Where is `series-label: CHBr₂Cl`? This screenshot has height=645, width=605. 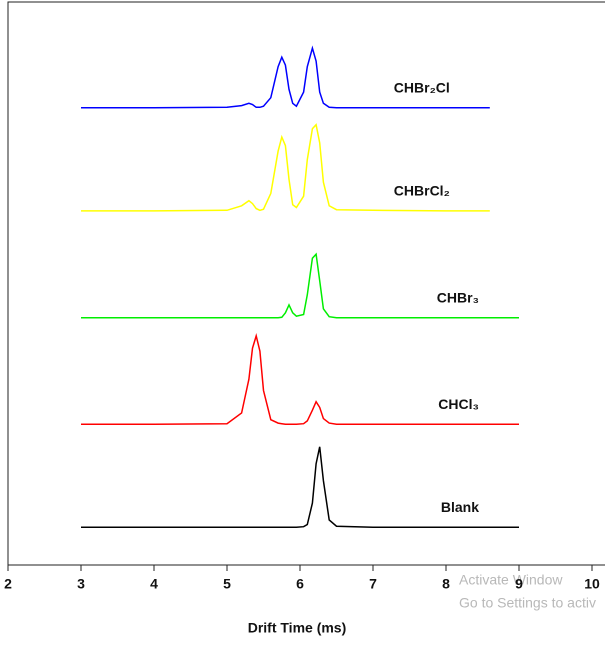 series-label: CHBr₂Cl is located at coordinates (422, 88).